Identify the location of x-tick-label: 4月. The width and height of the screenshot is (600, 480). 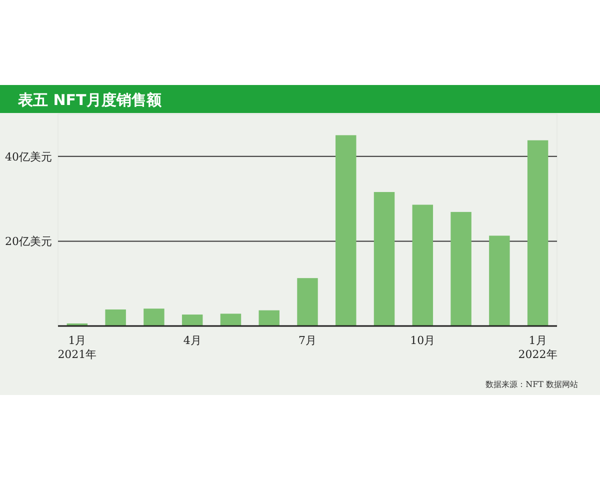
(192, 340).